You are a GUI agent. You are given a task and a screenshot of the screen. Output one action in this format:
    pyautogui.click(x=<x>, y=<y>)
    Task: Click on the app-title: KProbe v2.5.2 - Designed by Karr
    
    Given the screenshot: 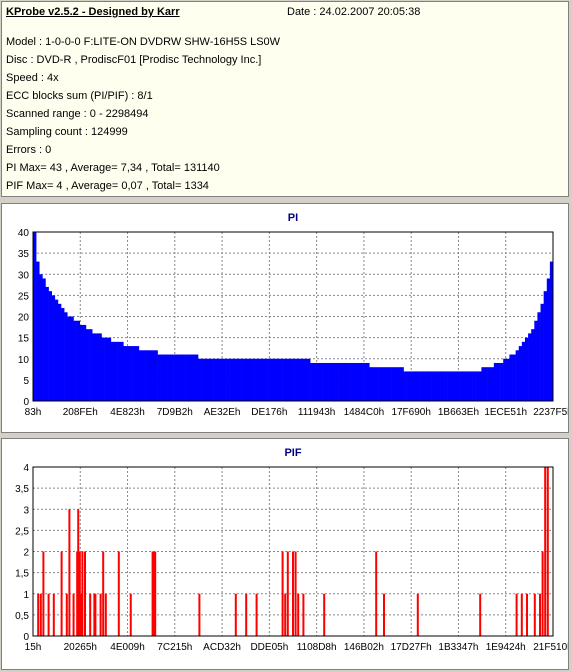 What is the action you would take?
    pyautogui.click(x=93, y=12)
    